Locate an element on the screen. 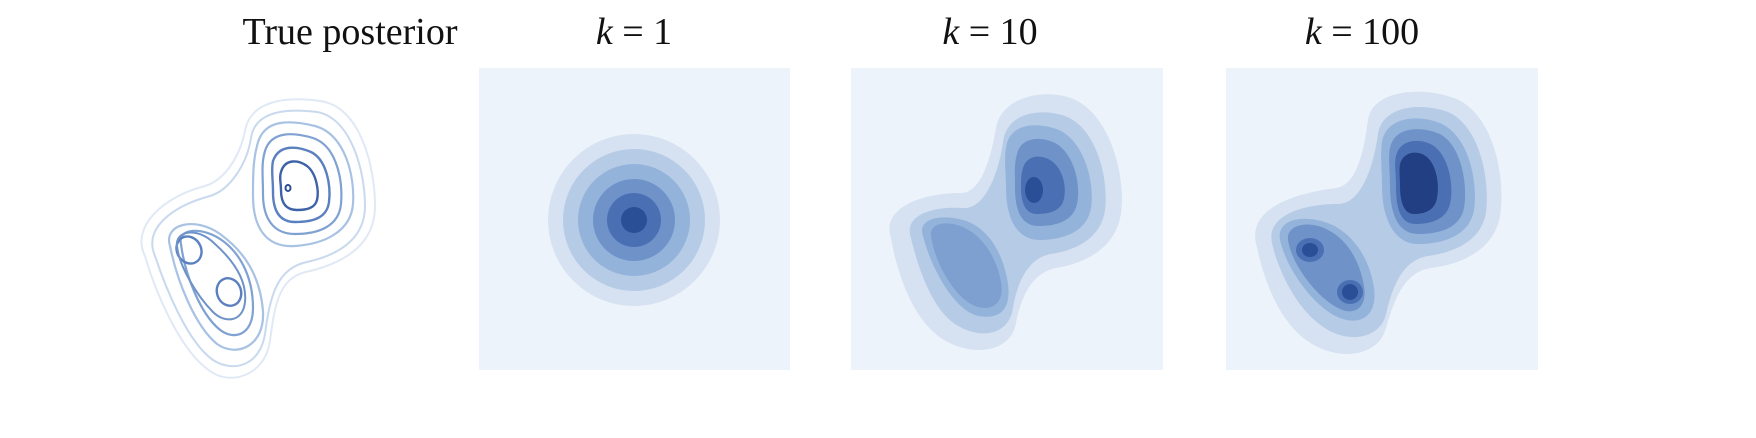 The image size is (1756, 438). contour-mode-left-lower is located at coordinates (229, 292).